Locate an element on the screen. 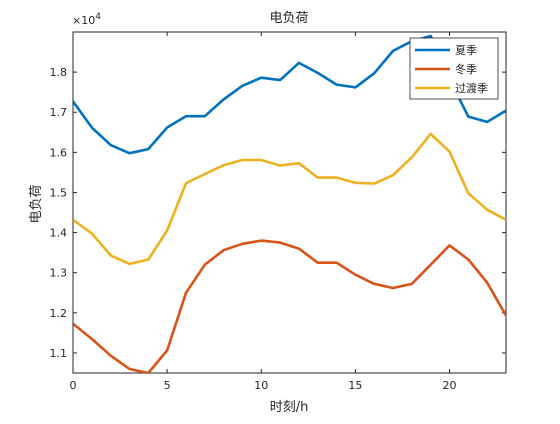 This screenshot has width=560, height=424. y-tick-label: 1.3 is located at coordinates (59, 273).